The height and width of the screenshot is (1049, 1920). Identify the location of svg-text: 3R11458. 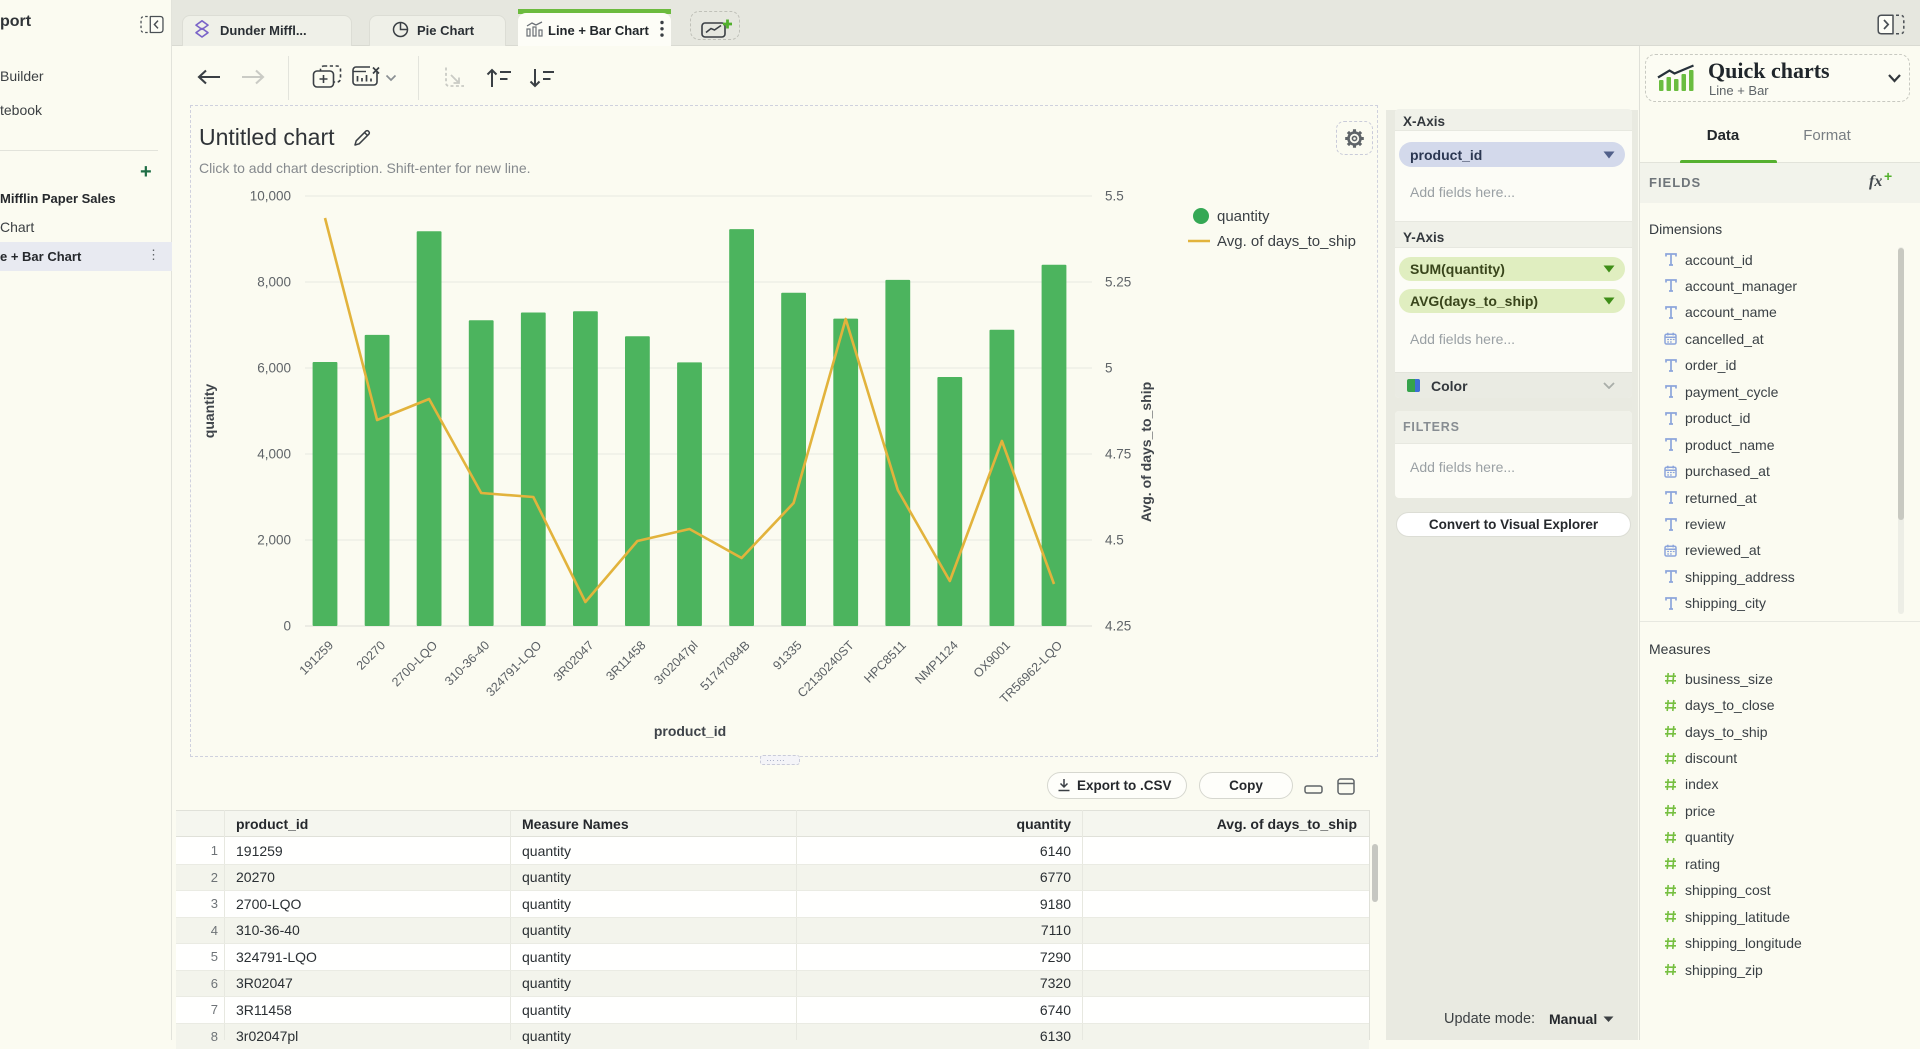
(625, 660).